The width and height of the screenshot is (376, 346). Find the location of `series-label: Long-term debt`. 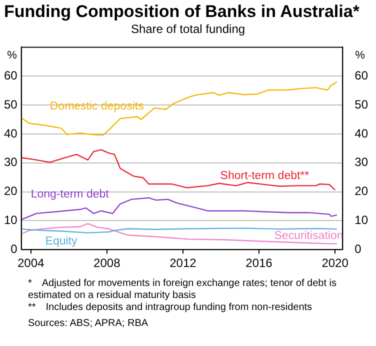

series-label: Long-term debt is located at coordinates (70, 194).